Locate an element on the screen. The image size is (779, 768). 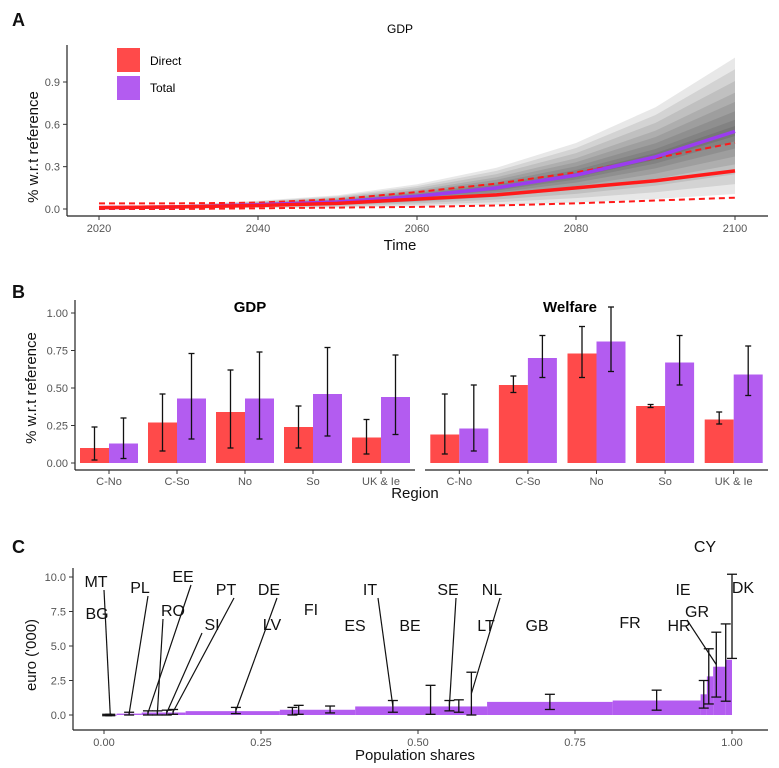
y-tick-label: 0.50 is located at coordinates (57, 389).